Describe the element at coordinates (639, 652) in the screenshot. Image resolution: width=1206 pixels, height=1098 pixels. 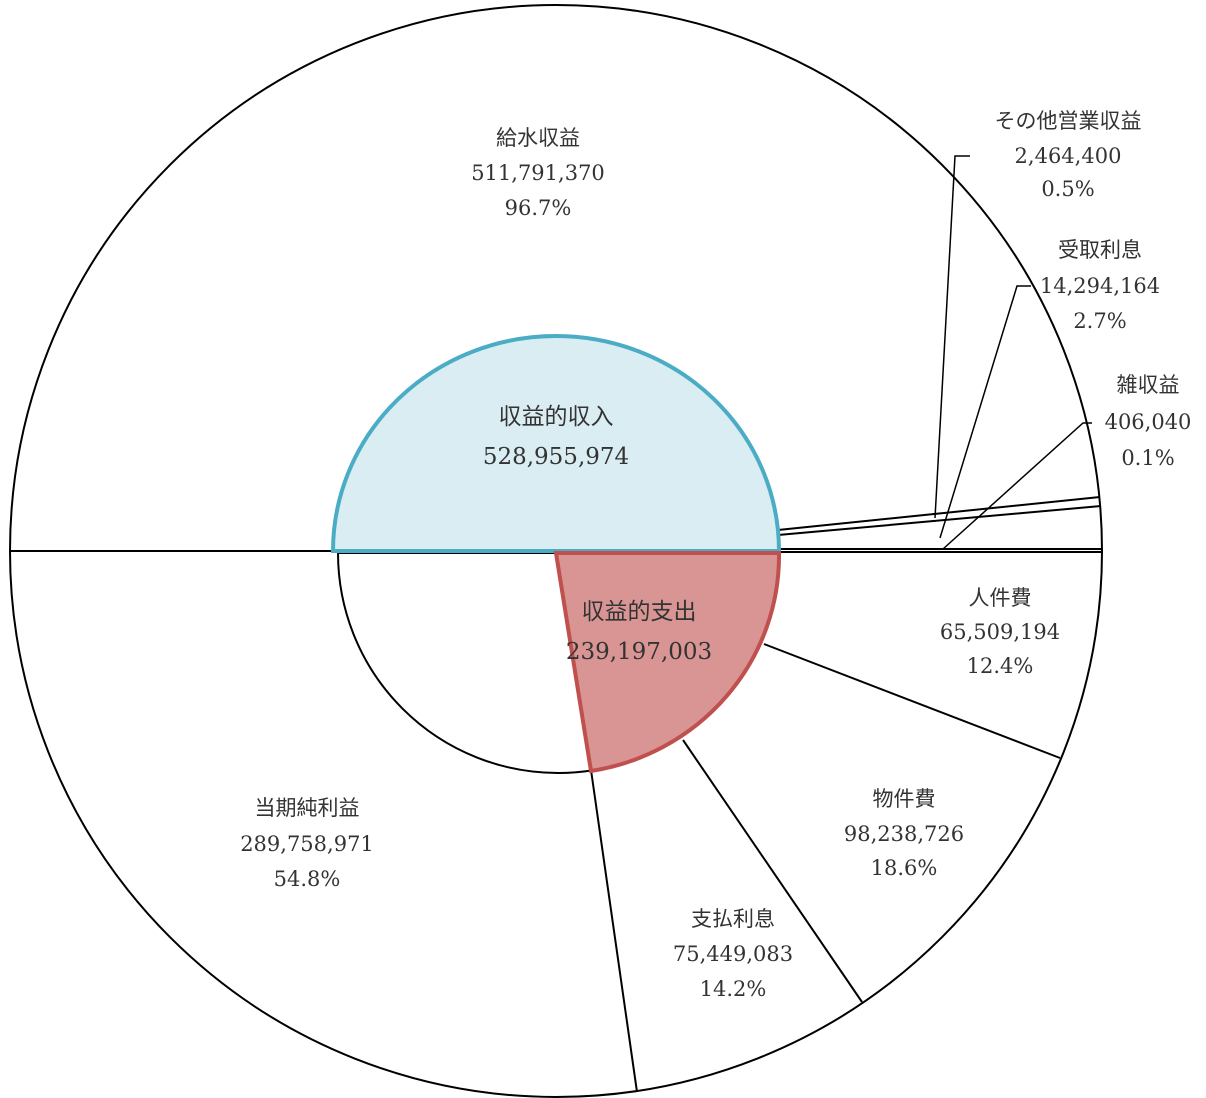
I see `label-inner-expense-value: 239,197,003` at that location.